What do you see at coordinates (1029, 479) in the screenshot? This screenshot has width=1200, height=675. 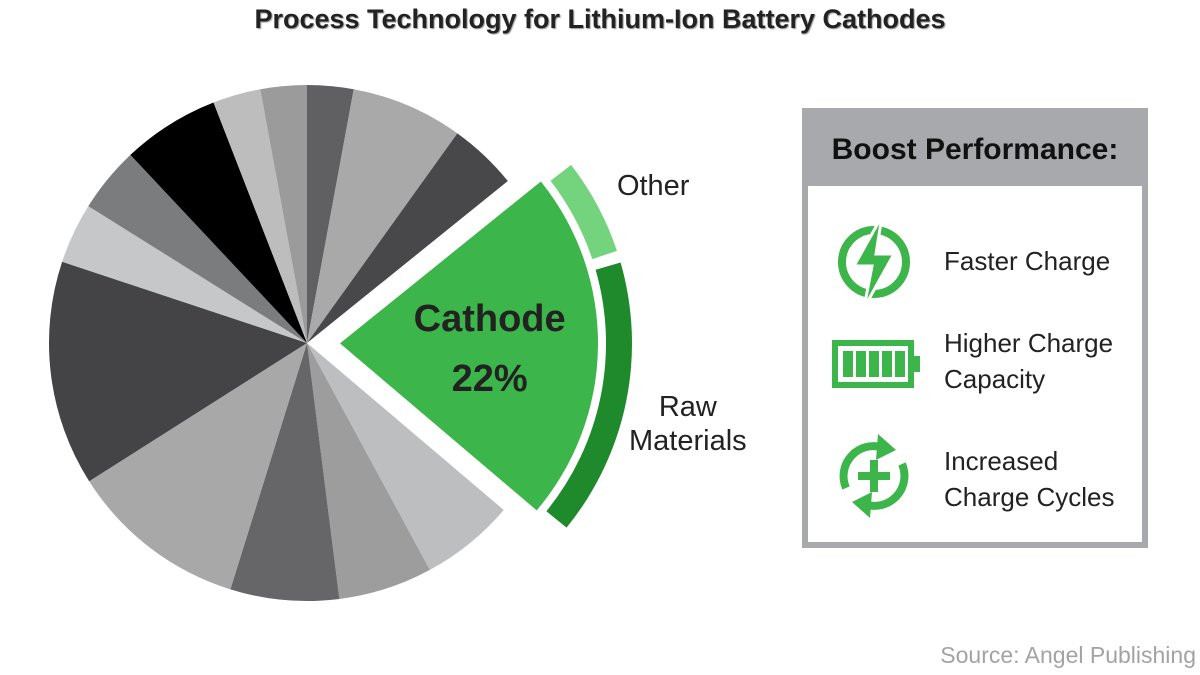 I see `benefit-label: Increased Charge Cycles` at bounding box center [1029, 479].